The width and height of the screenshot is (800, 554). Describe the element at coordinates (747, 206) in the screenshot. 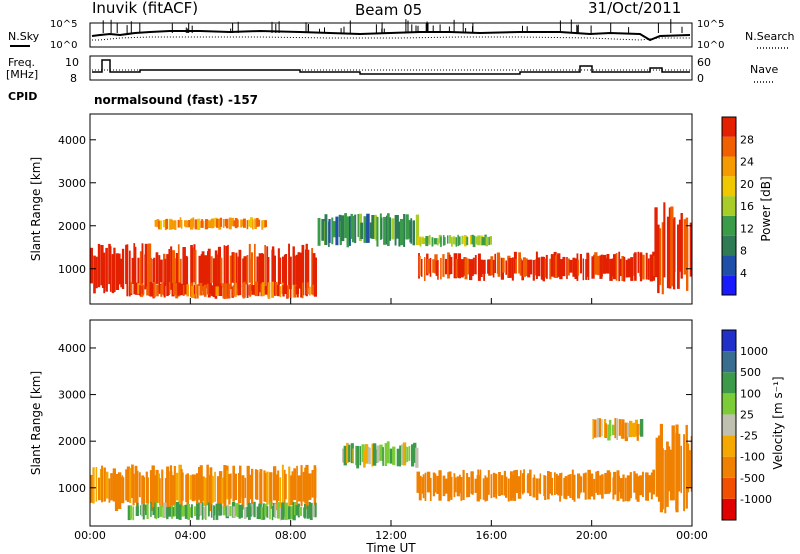

I see `power-cbar-tick-3: 16` at that location.